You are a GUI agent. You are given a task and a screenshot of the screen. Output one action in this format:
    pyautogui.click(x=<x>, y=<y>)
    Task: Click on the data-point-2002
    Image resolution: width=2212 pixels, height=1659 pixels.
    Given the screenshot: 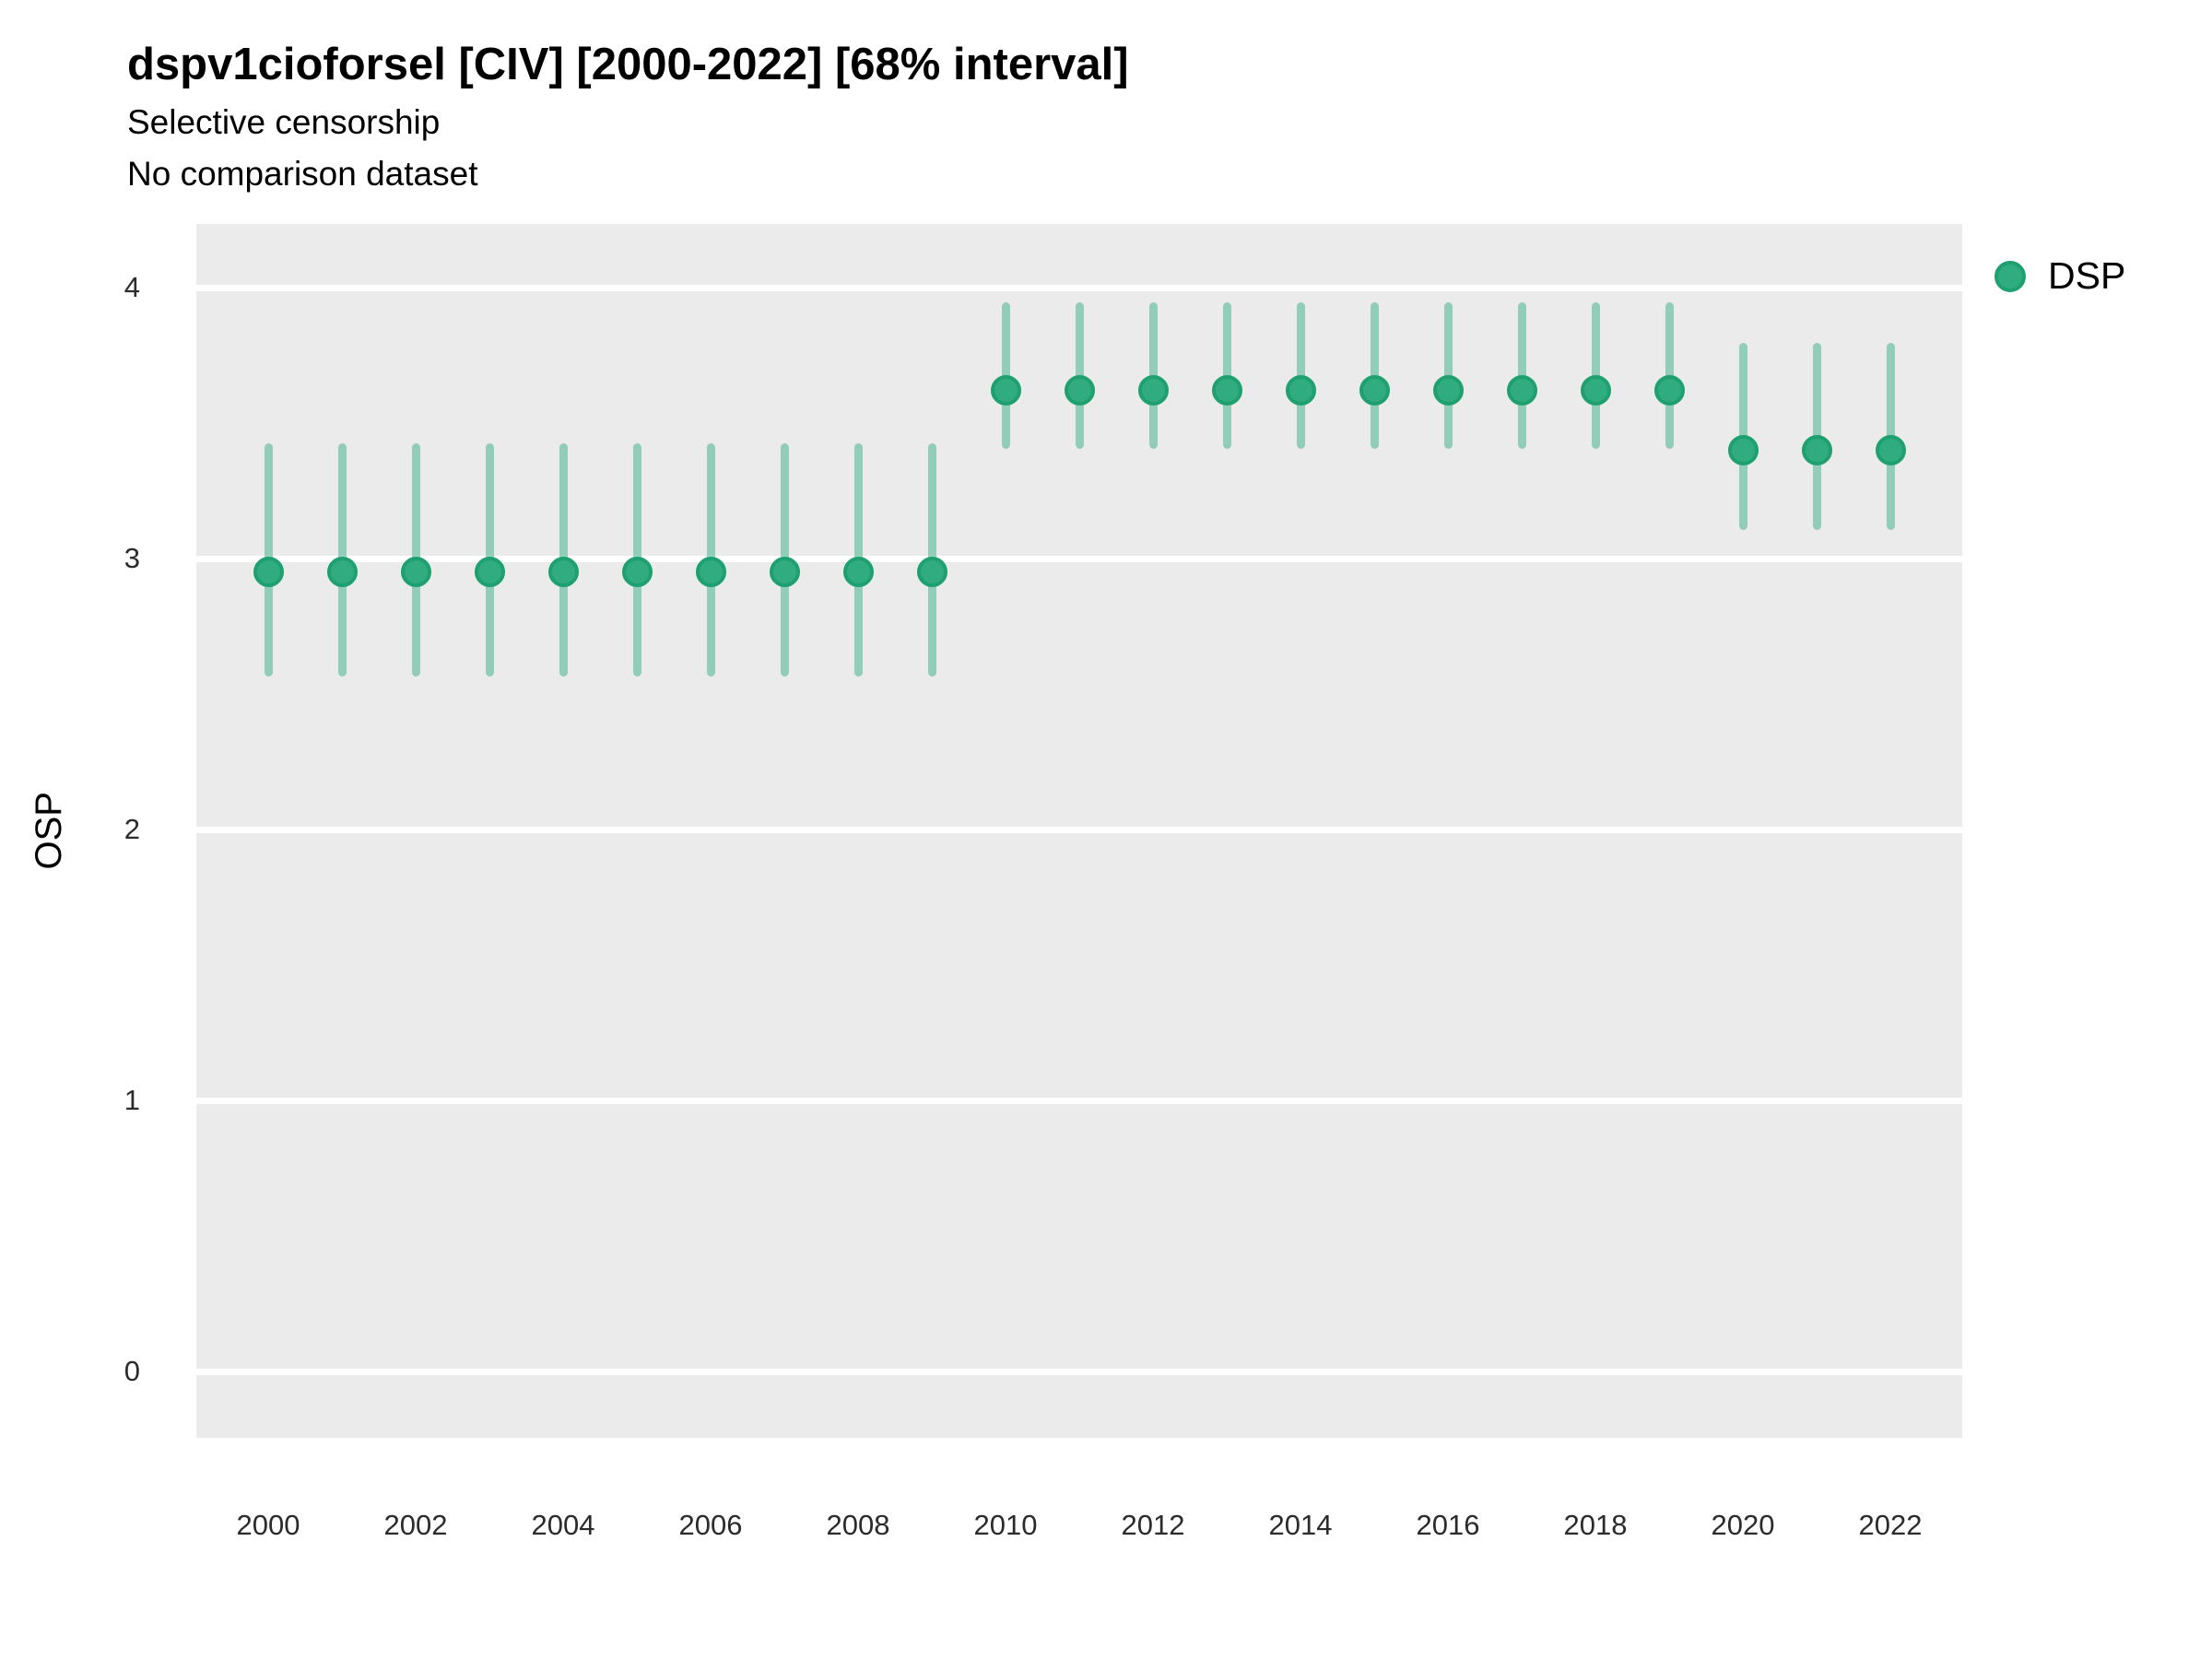 What is the action you would take?
    pyautogui.click(x=415, y=572)
    